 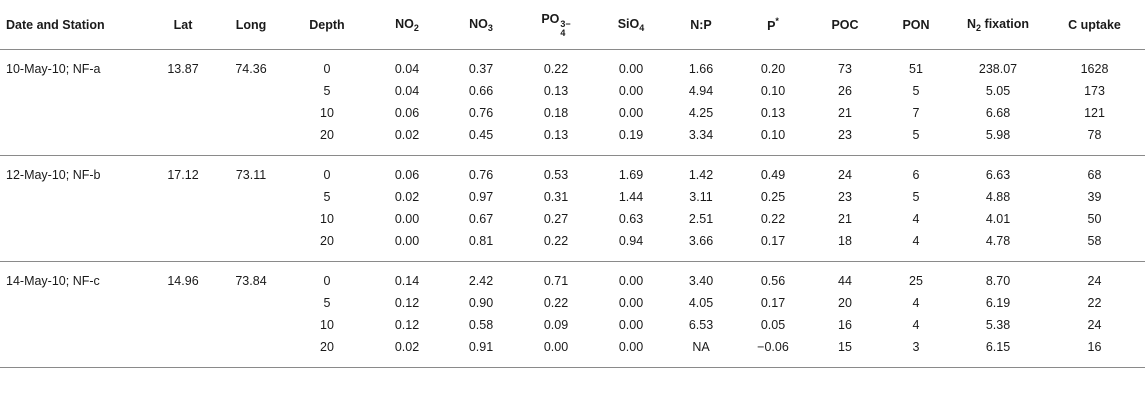 I want to click on cell-poc: 73, so click(x=845, y=69).